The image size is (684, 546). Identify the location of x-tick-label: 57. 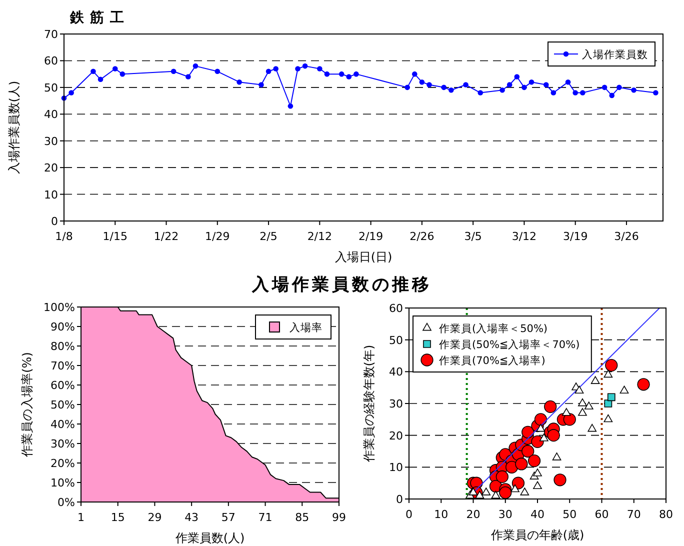
(228, 517).